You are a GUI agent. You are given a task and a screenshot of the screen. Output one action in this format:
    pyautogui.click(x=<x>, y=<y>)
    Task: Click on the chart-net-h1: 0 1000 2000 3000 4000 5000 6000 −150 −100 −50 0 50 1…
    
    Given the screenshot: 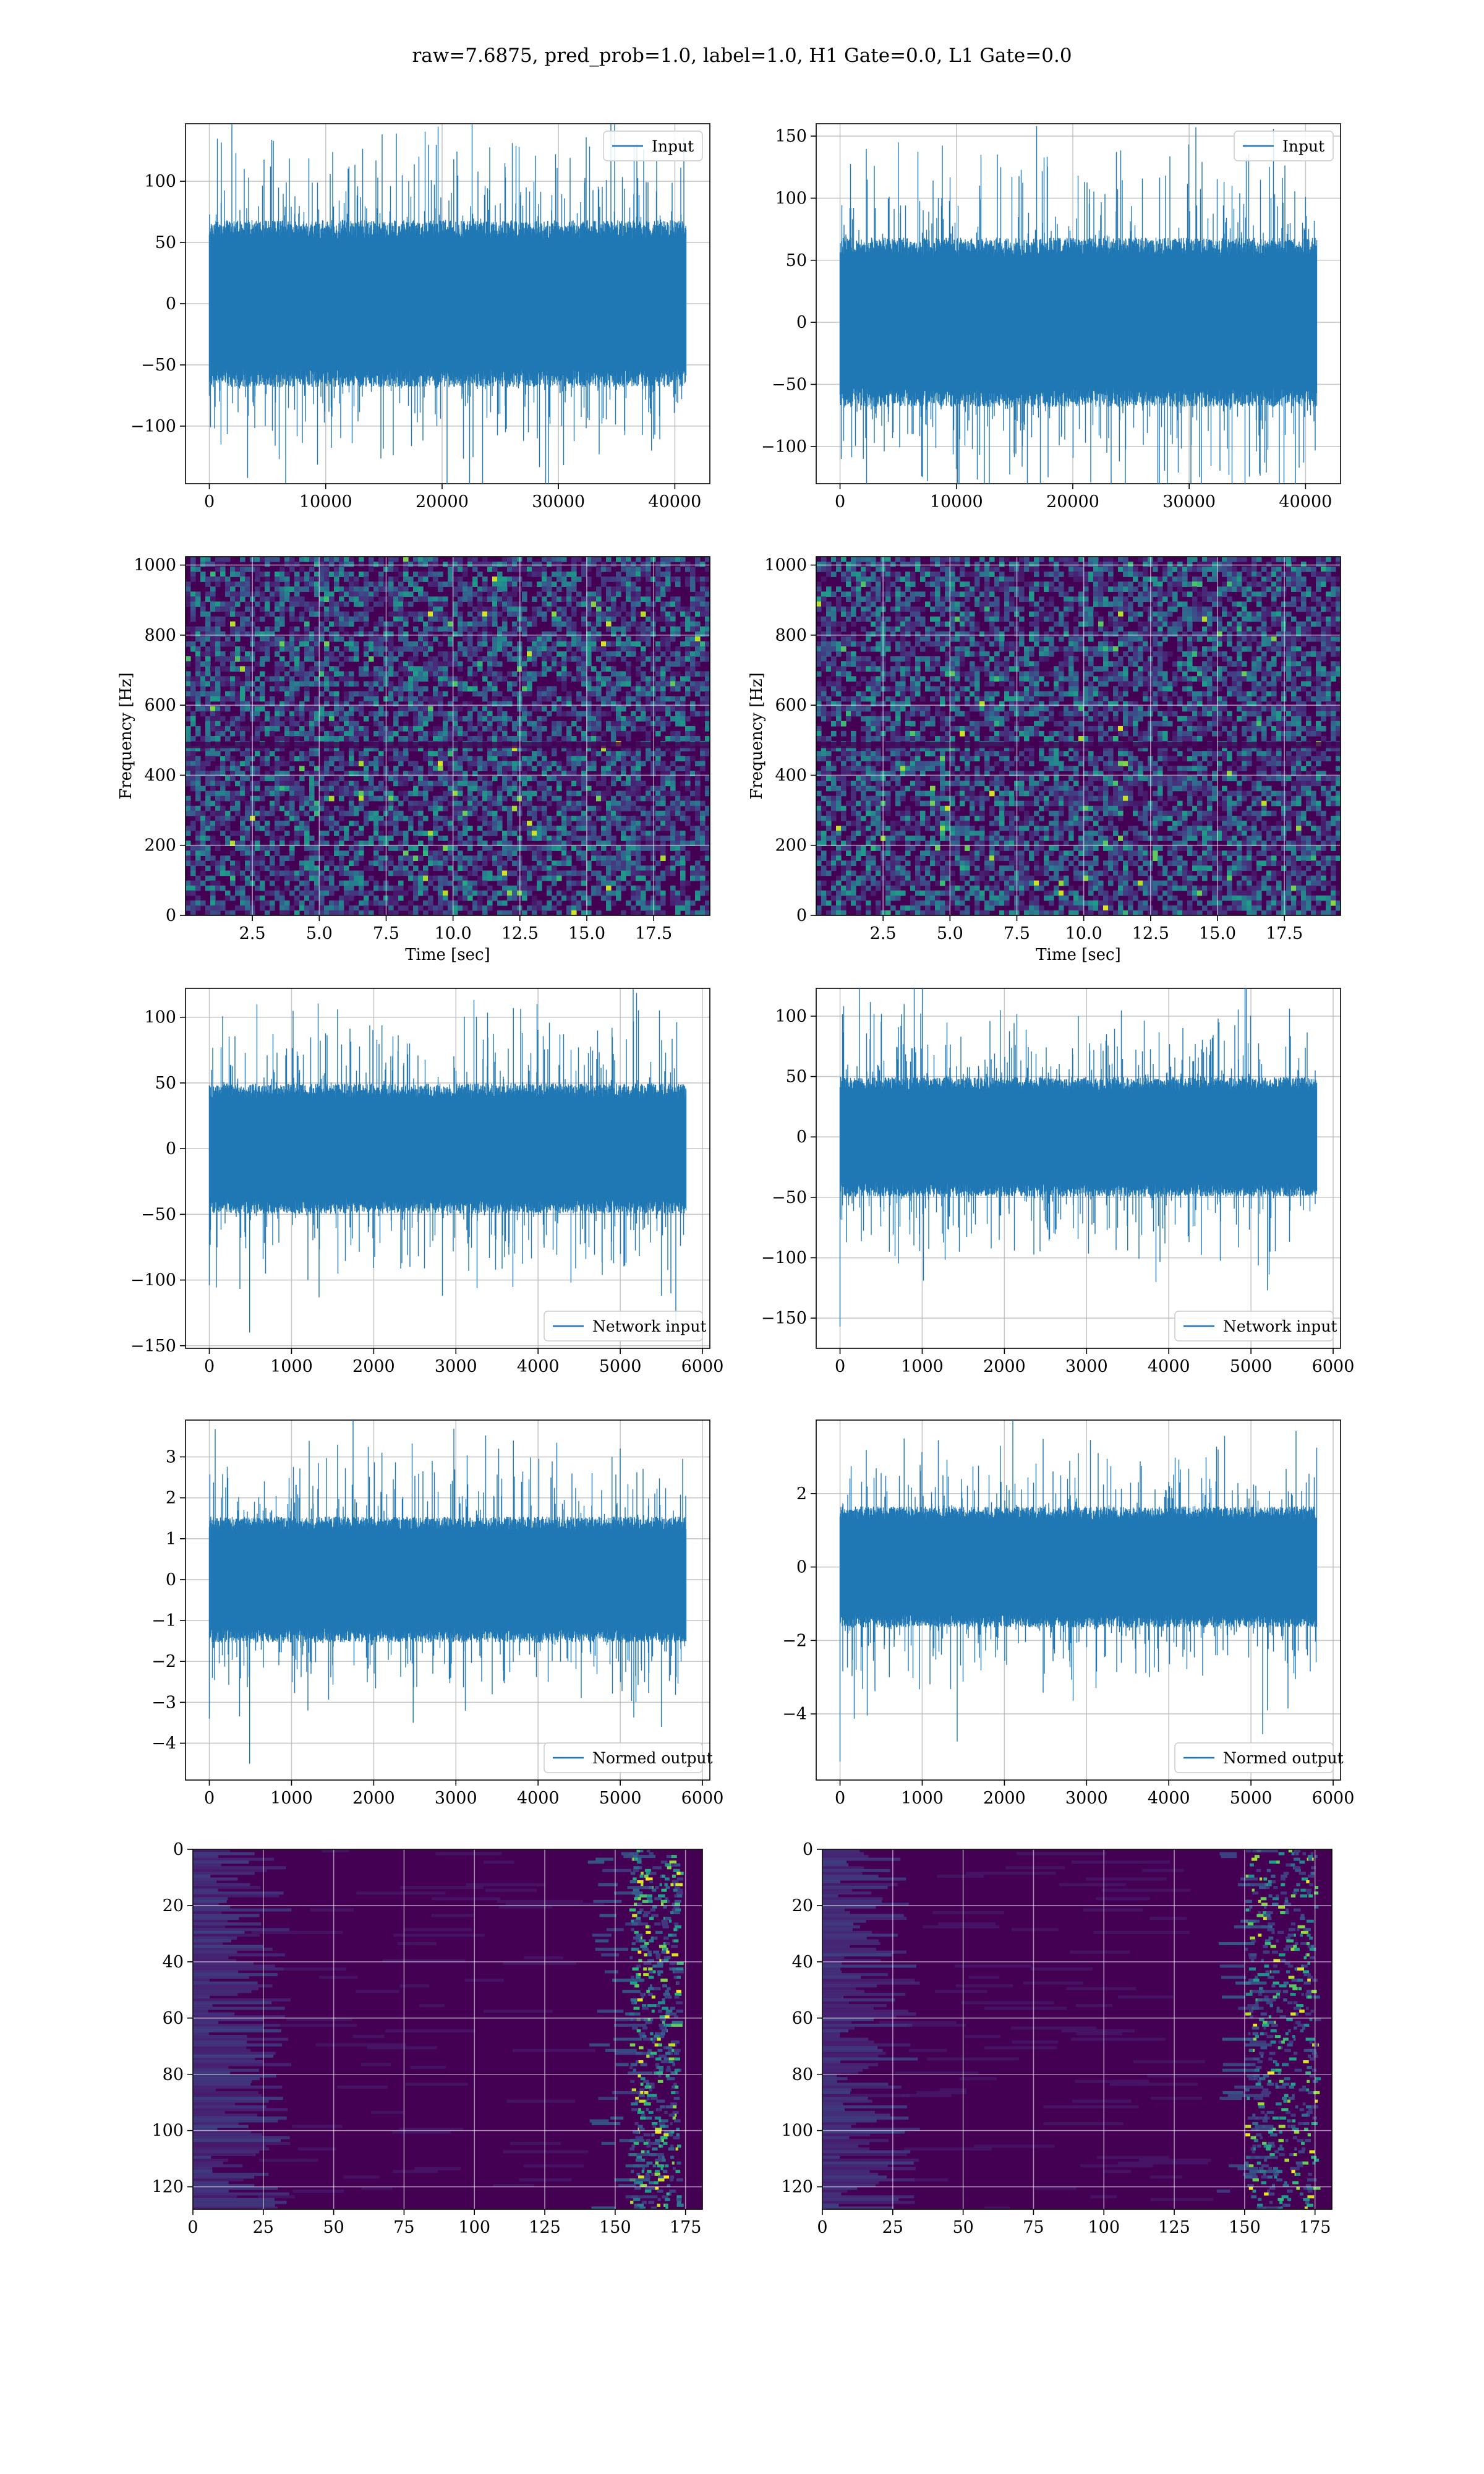 What is the action you would take?
    pyautogui.click(x=427, y=1182)
    